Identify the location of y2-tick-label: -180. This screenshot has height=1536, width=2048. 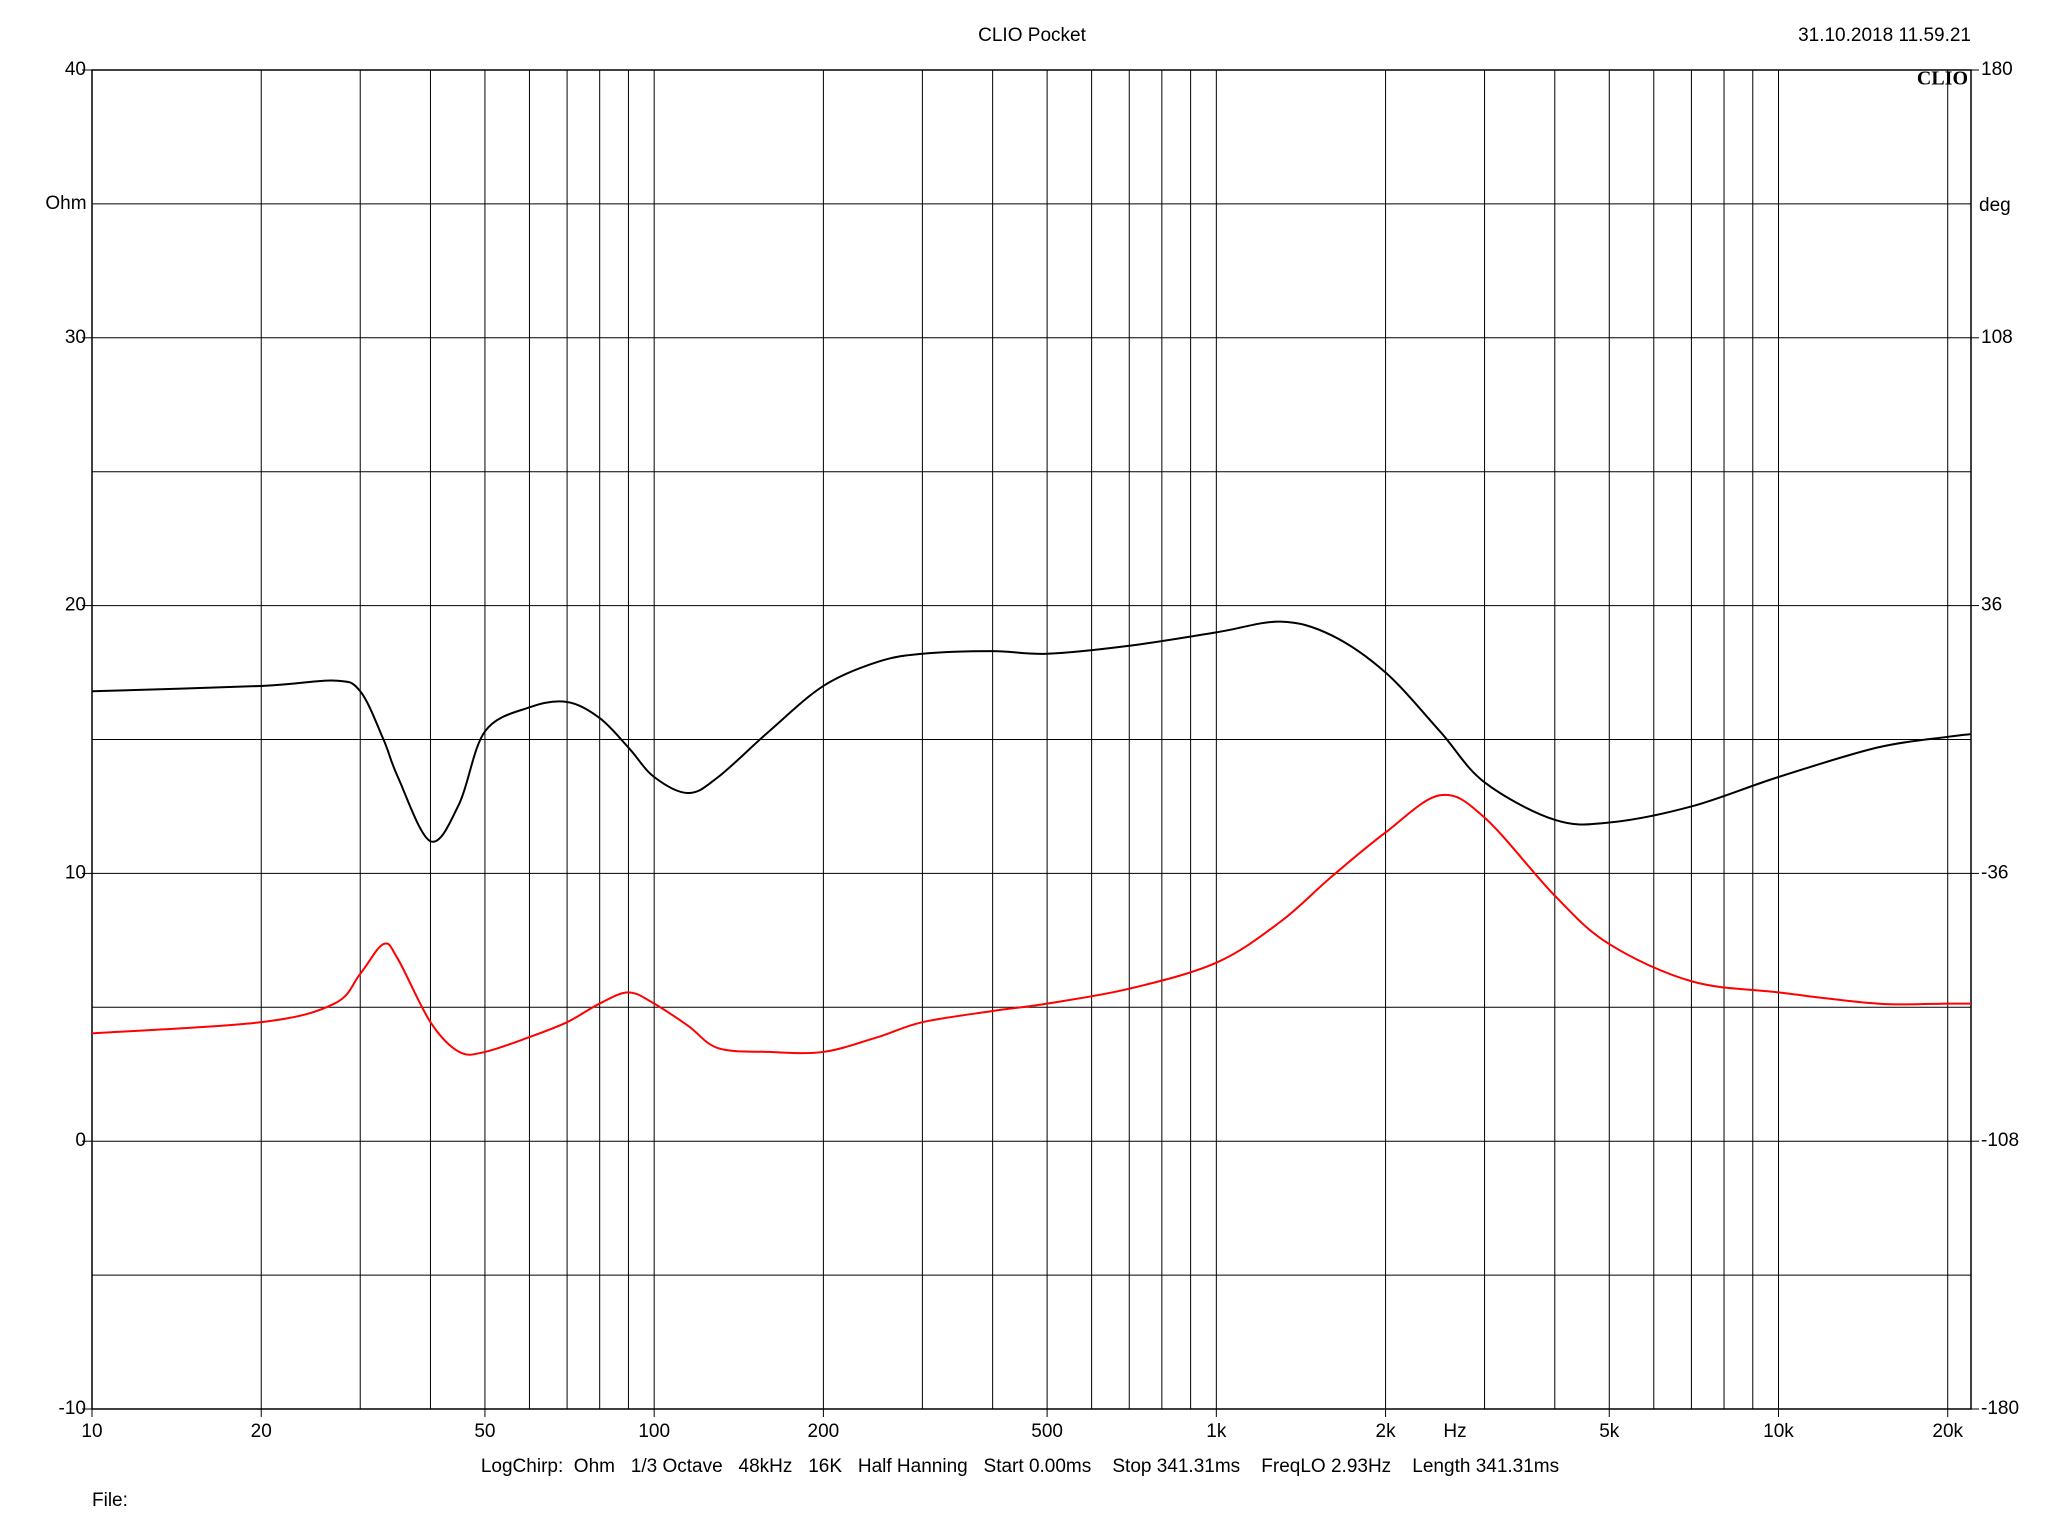
(2000, 1408).